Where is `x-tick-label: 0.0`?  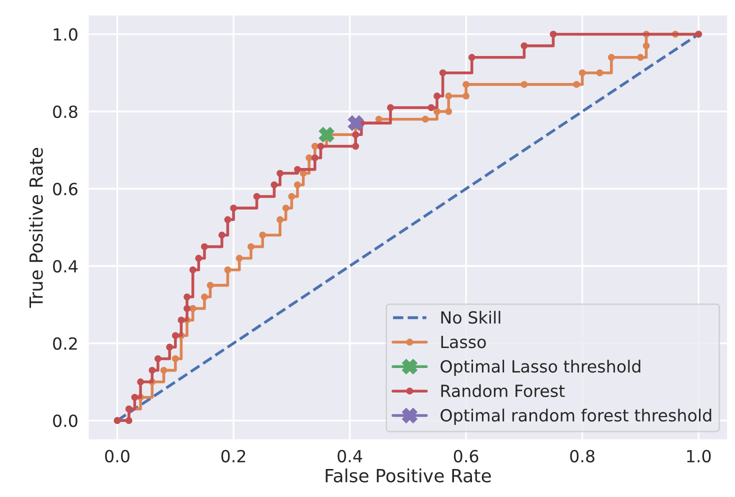 x-tick-label: 0.0 is located at coordinates (117, 456).